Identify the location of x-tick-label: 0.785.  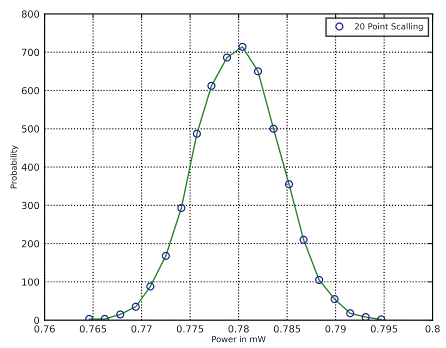
(287, 329).